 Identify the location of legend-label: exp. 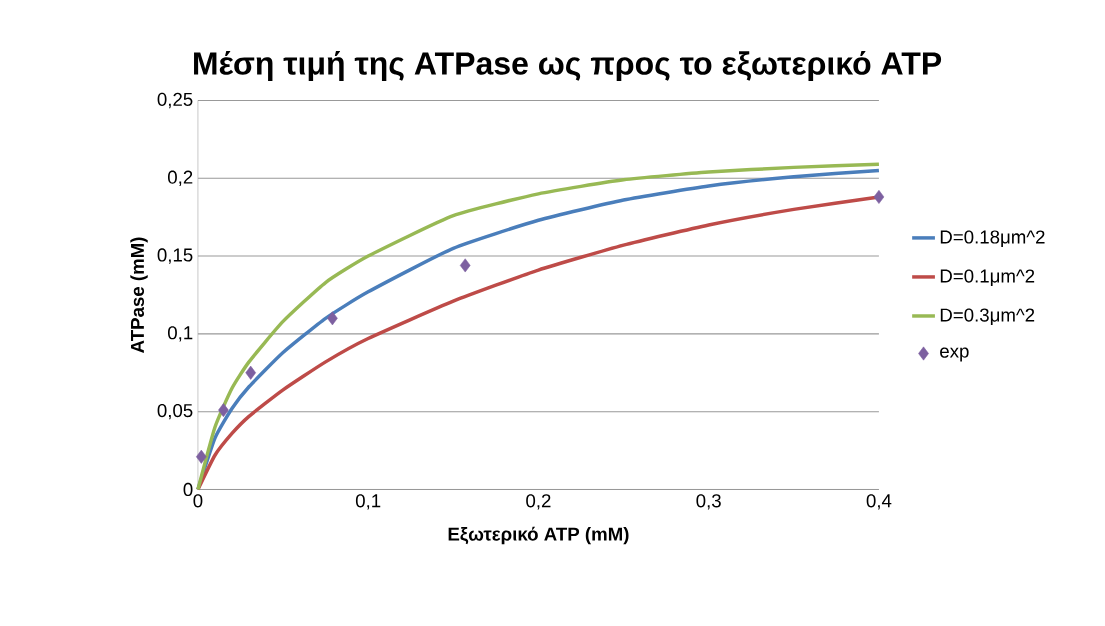
(954, 354).